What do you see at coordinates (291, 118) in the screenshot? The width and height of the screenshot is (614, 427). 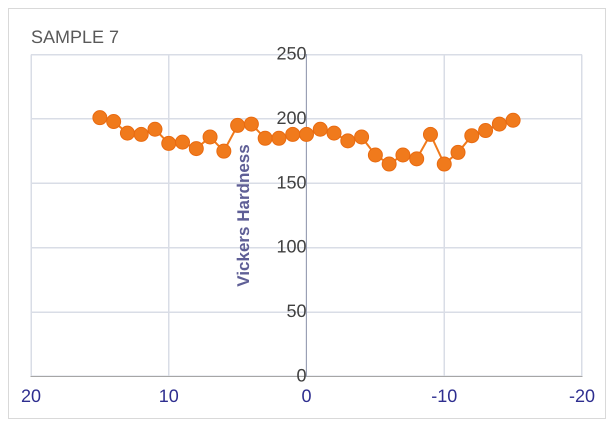 I see `y-tick-label: 200` at bounding box center [291, 118].